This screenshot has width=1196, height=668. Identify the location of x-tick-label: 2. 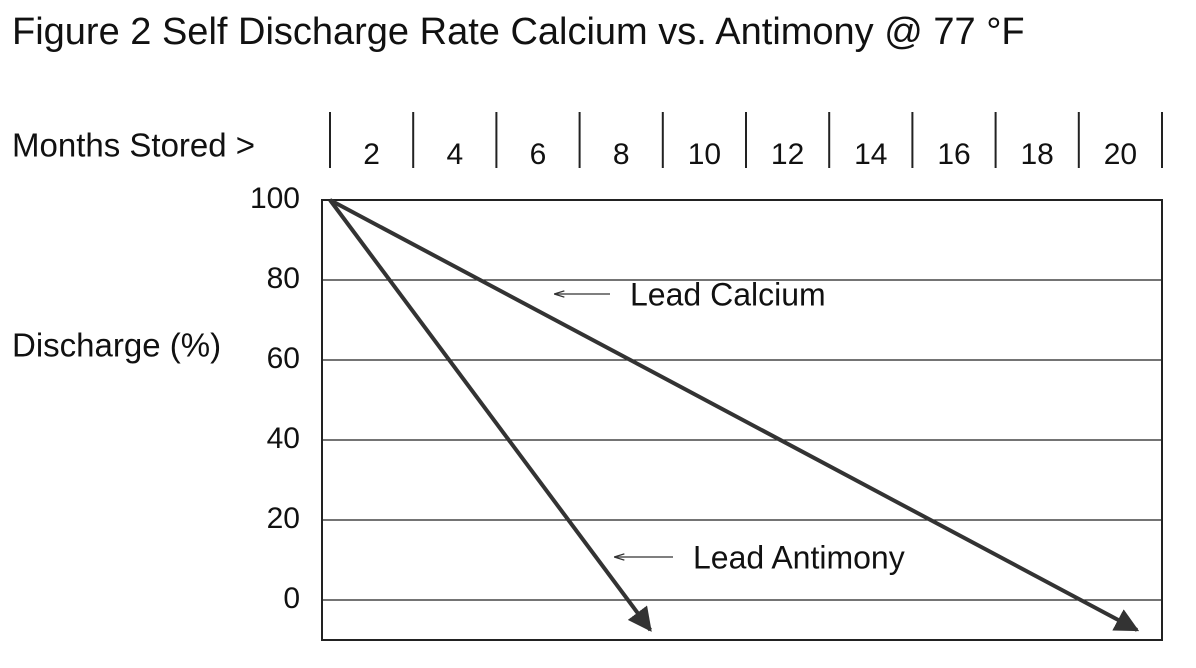
(371, 154).